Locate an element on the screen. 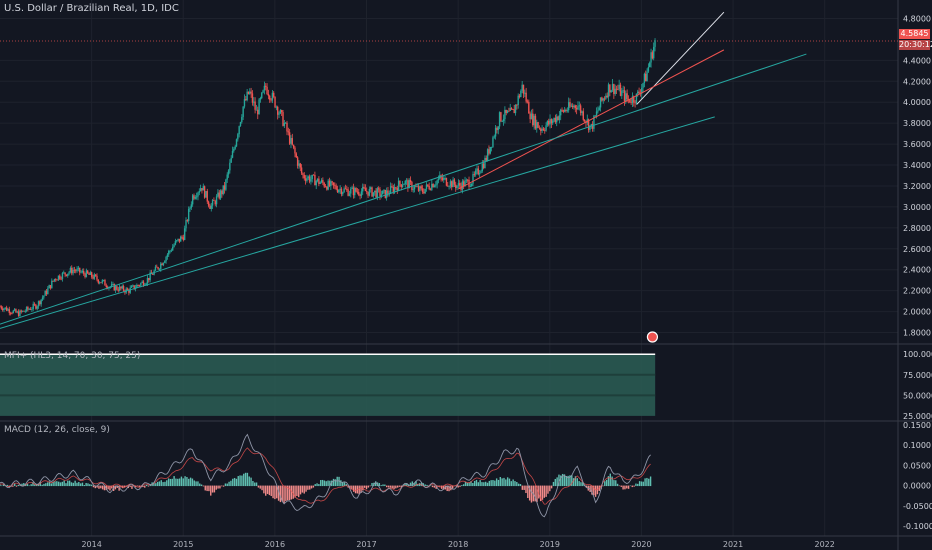 This screenshot has height=550, width=932. price-tick-label: 3.4000 is located at coordinates (917, 165).